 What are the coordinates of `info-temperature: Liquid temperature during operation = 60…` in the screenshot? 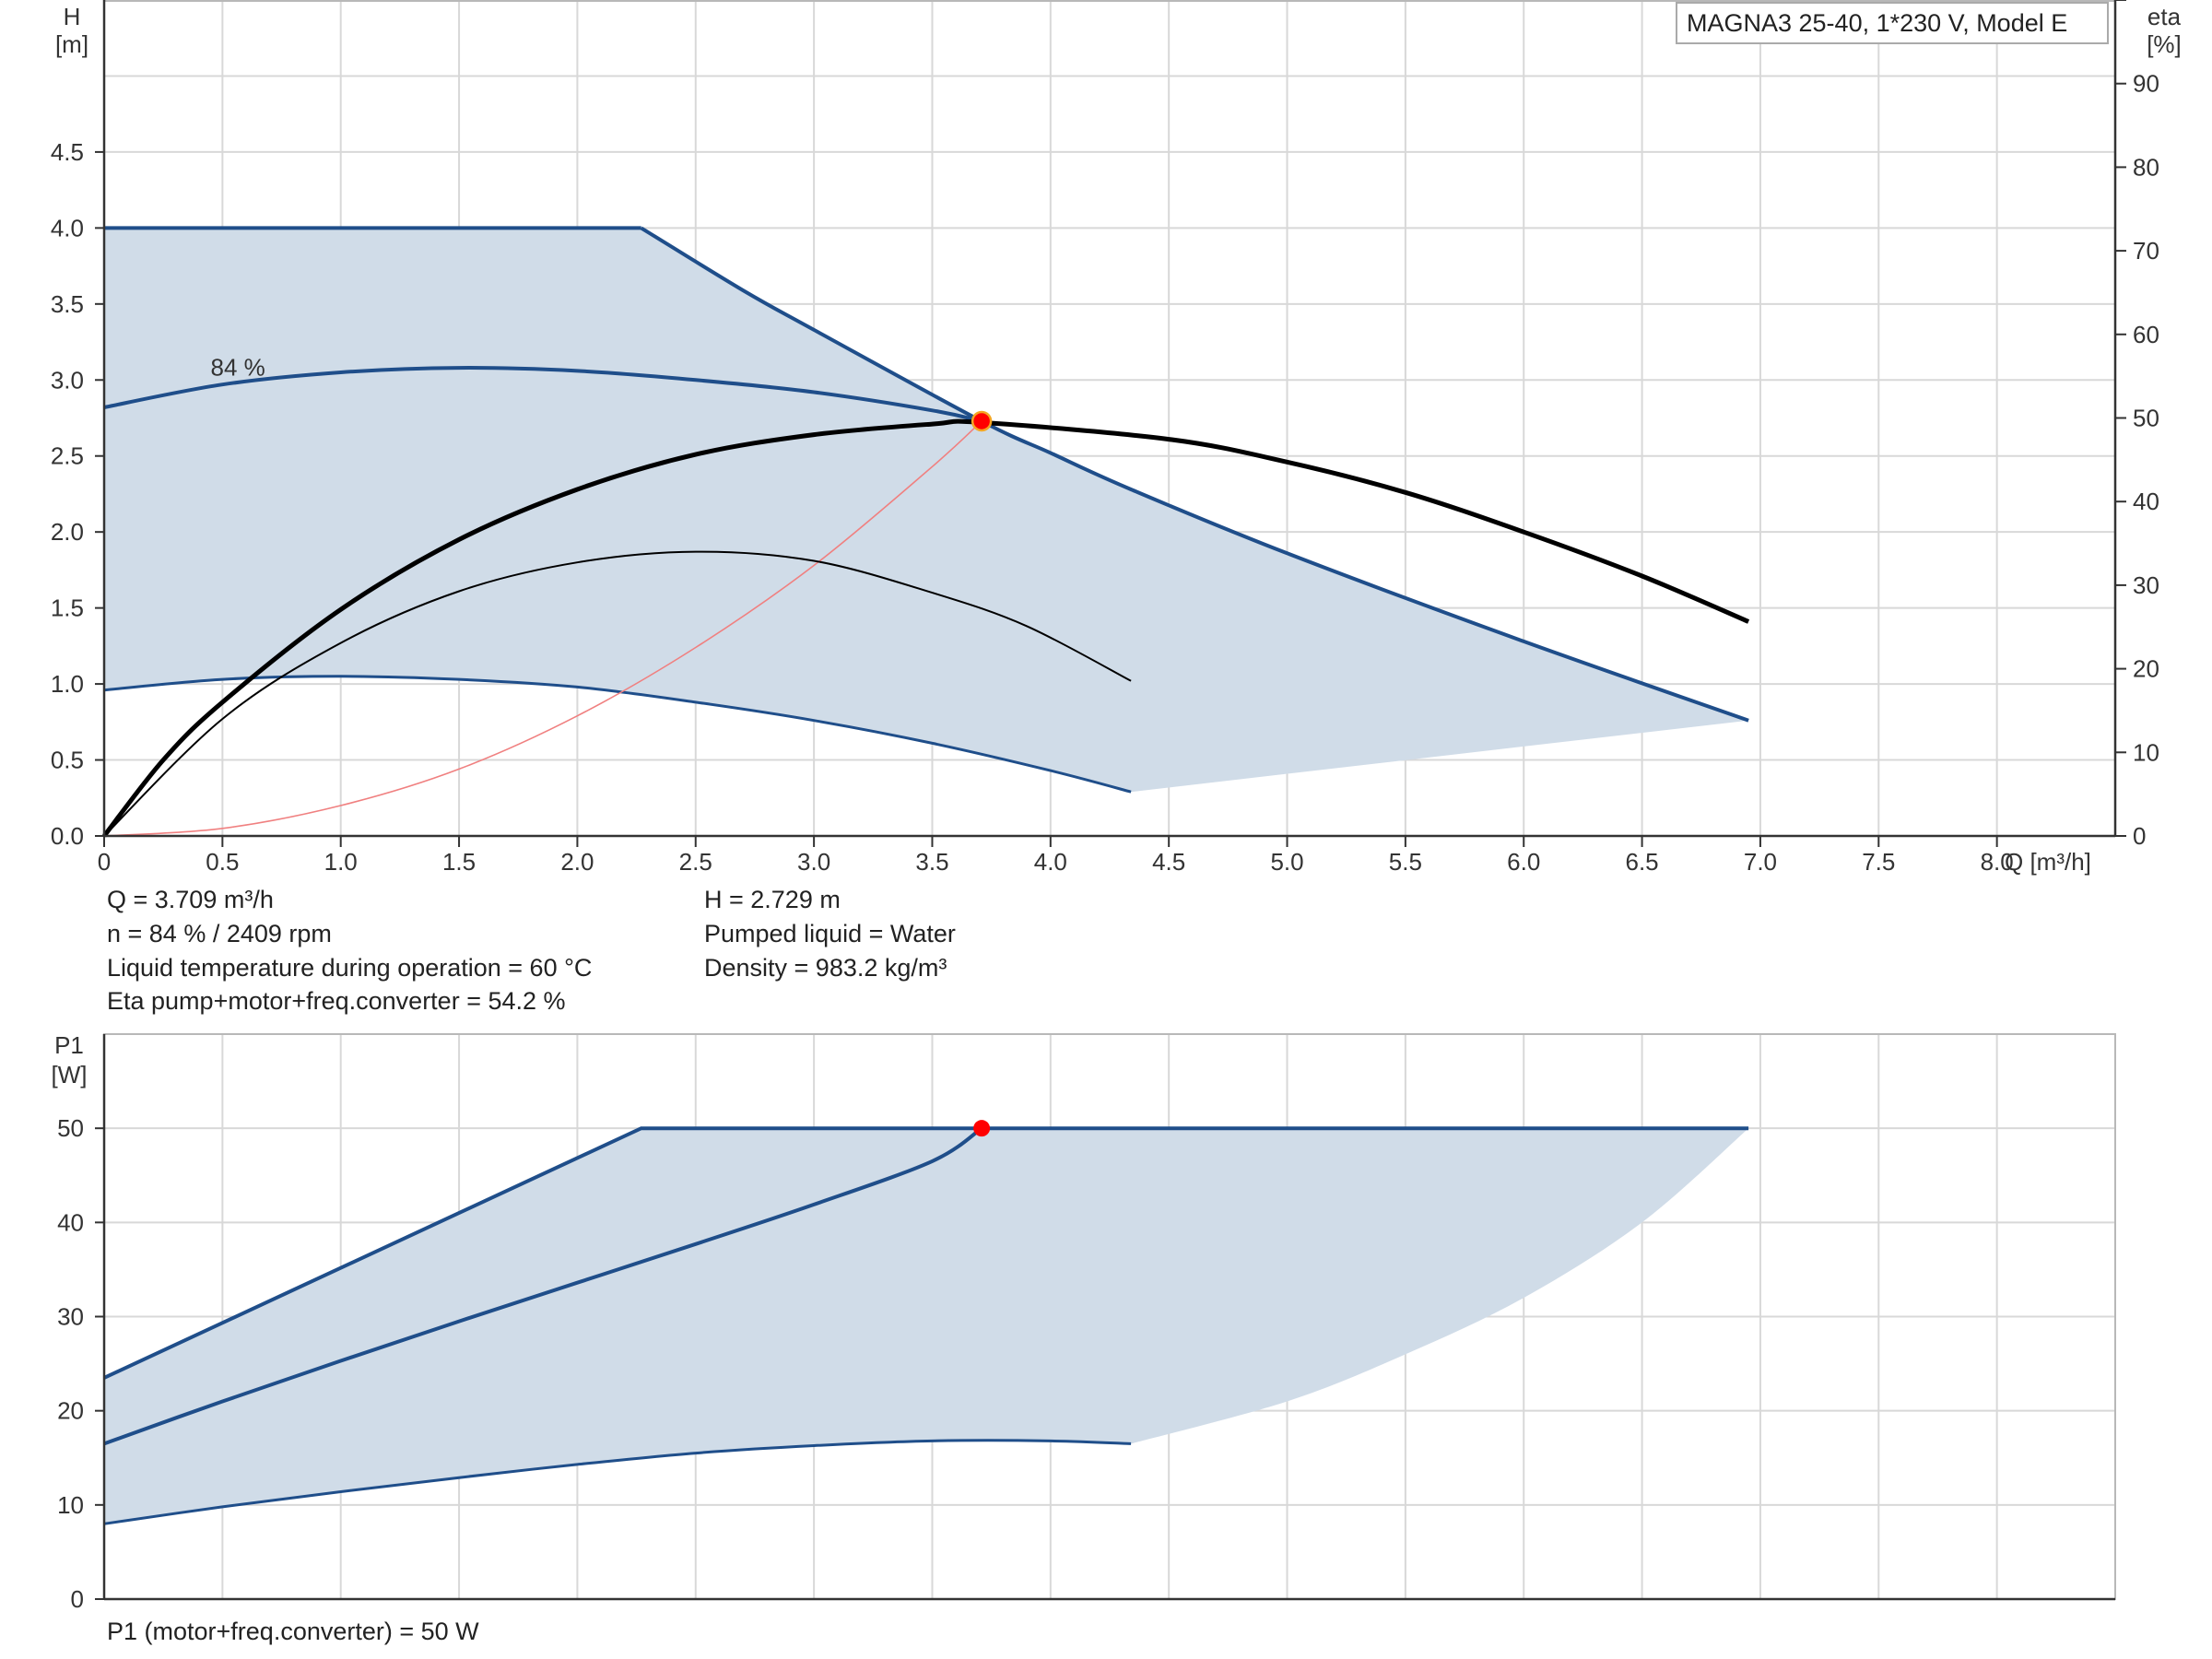 It's located at (350, 968).